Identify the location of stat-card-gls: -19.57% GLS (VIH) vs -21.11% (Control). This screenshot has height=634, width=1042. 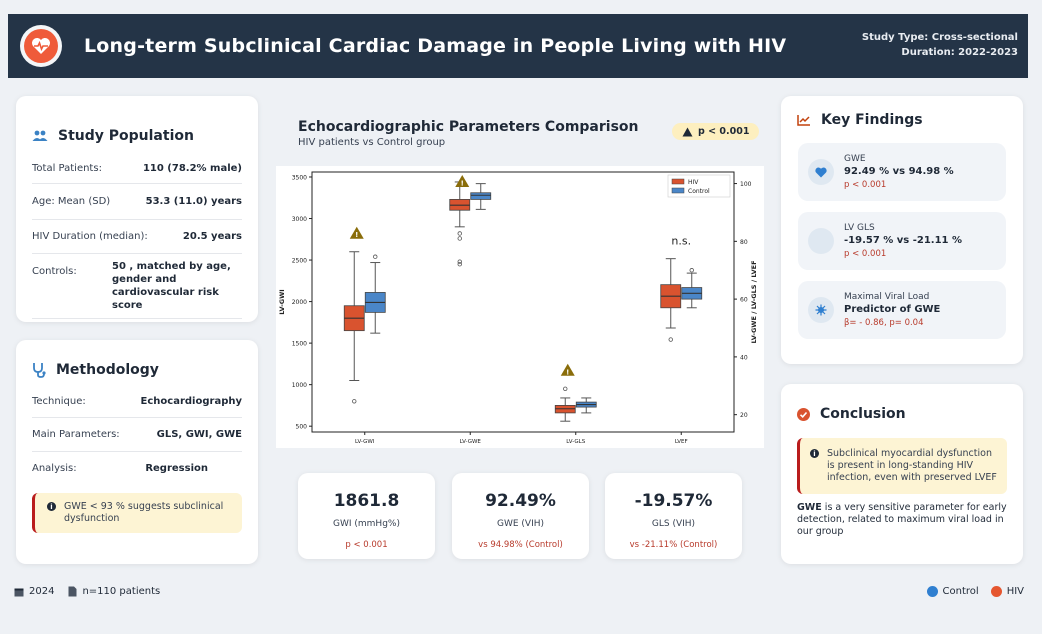
(673, 516).